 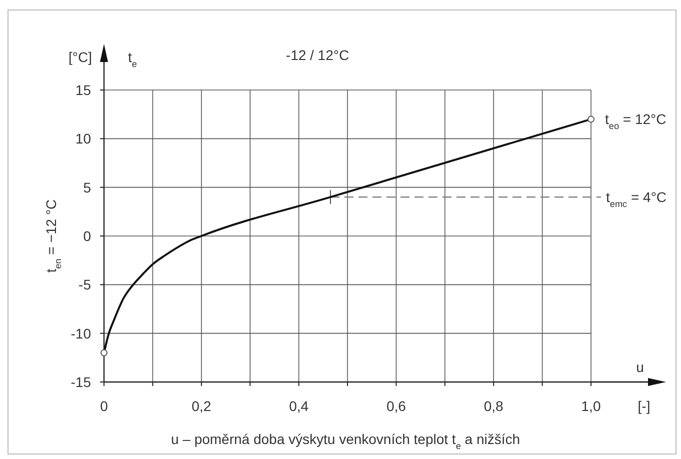 I want to click on x-tick-label: 1,0, so click(x=591, y=406).